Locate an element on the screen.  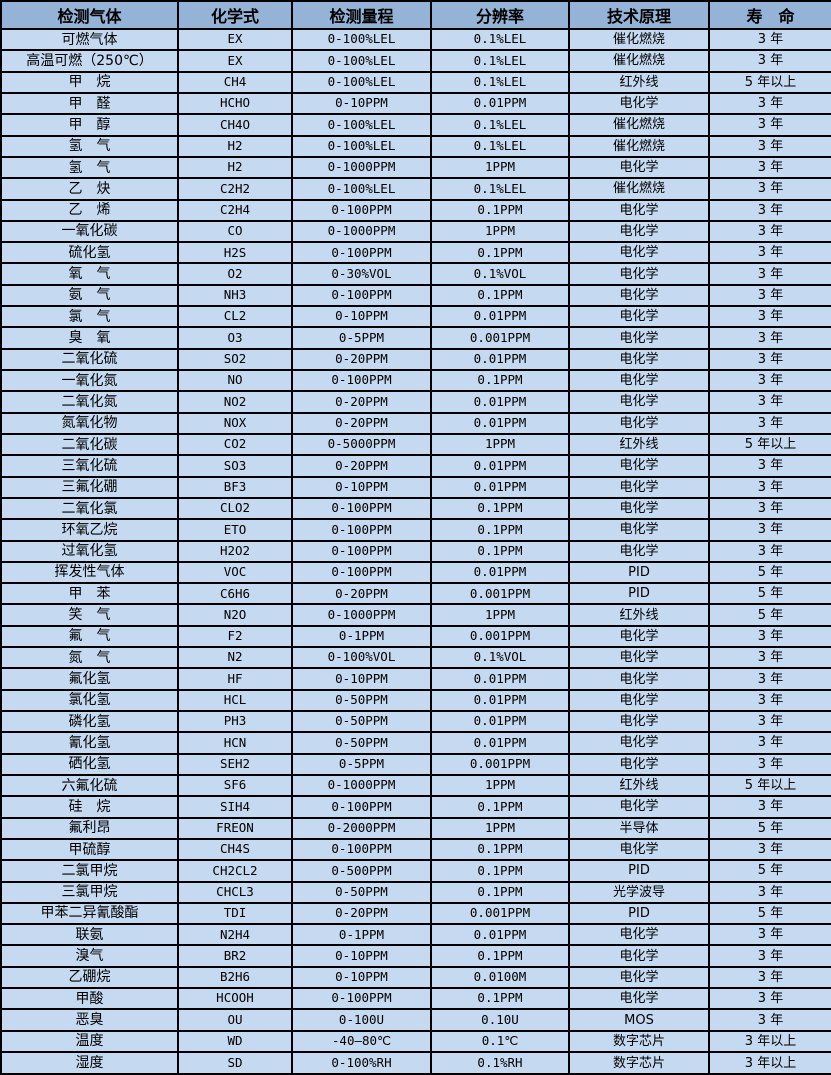
table-row: 恶臭 OU 0-100U 0.10U MOS 3 年 is located at coordinates (415, 1020).